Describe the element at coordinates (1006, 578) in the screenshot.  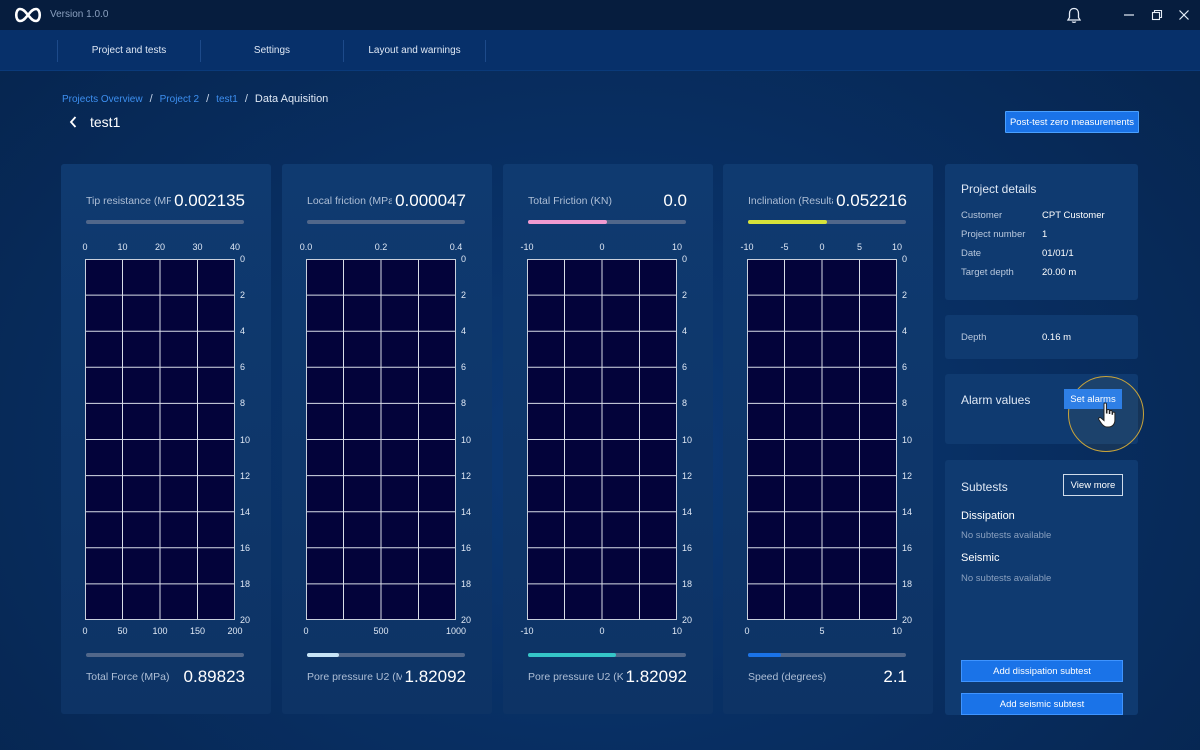
I see `subtest-empty-text: No subtests available` at that location.